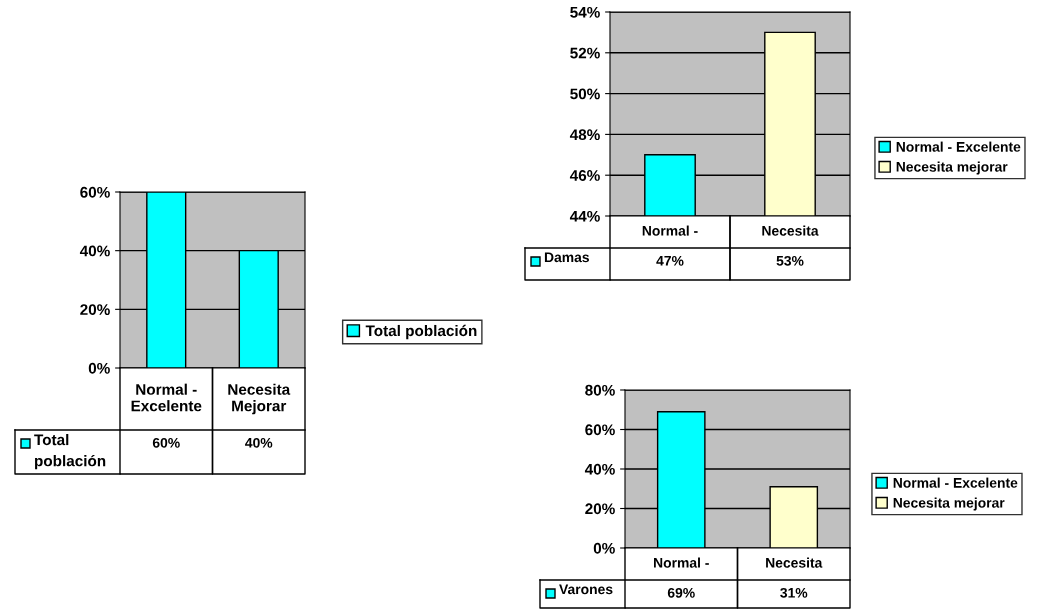 This screenshot has height=610, width=1039. Describe the element at coordinates (794, 592) in the screenshot. I see `data-label: 31%` at that location.